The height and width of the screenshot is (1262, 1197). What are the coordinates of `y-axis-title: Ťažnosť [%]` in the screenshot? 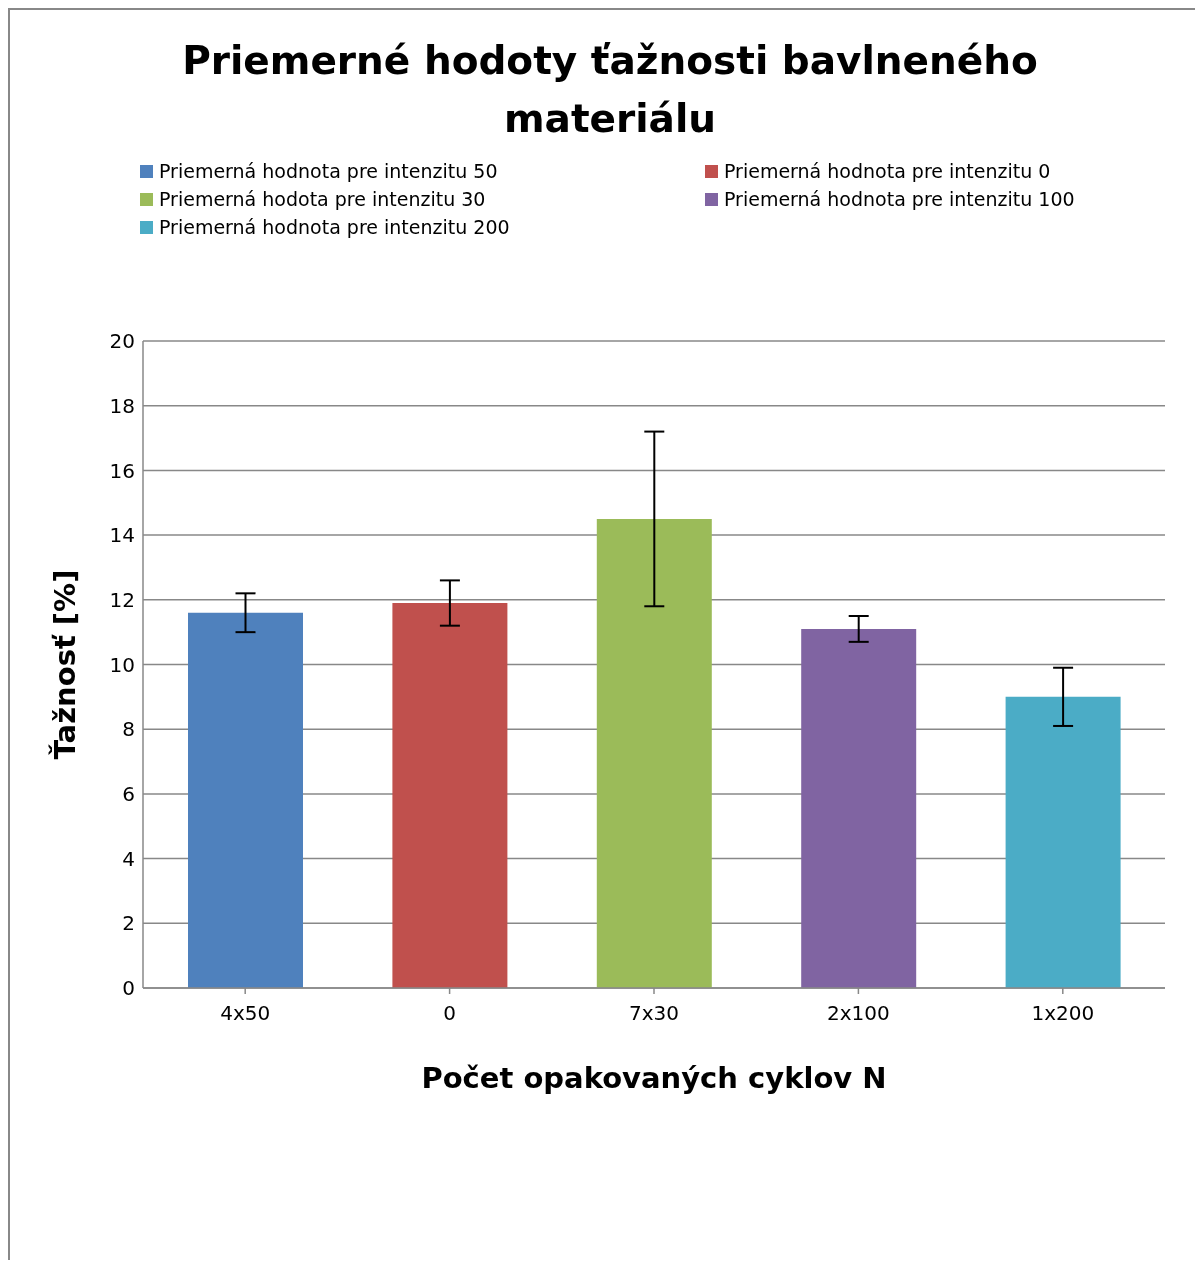 It's located at (65, 664).